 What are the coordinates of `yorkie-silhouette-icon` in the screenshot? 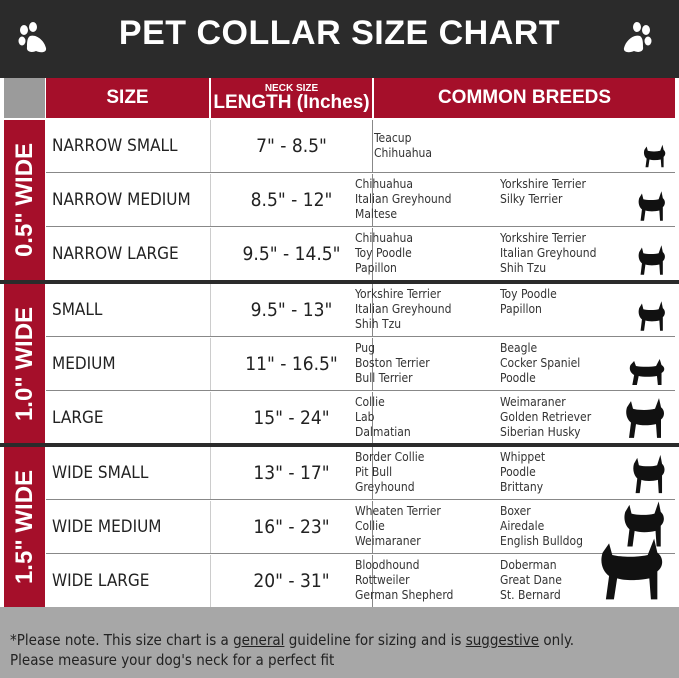 It's located at (654, 156).